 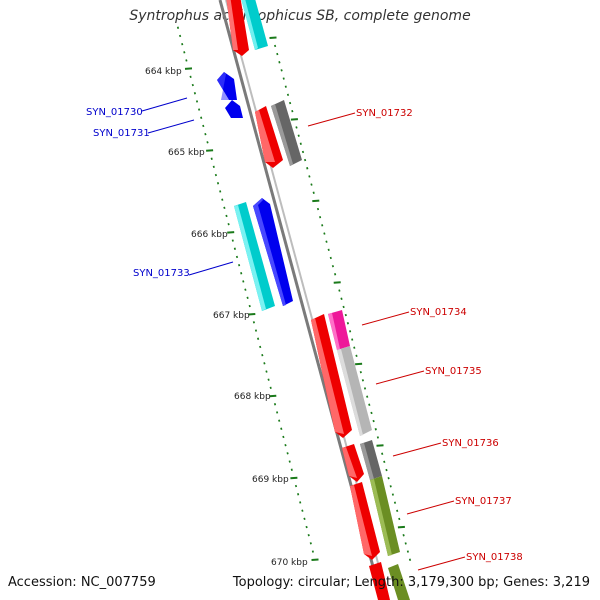 I want to click on label-syn-01732: SYN_01732, so click(x=360, y=117).